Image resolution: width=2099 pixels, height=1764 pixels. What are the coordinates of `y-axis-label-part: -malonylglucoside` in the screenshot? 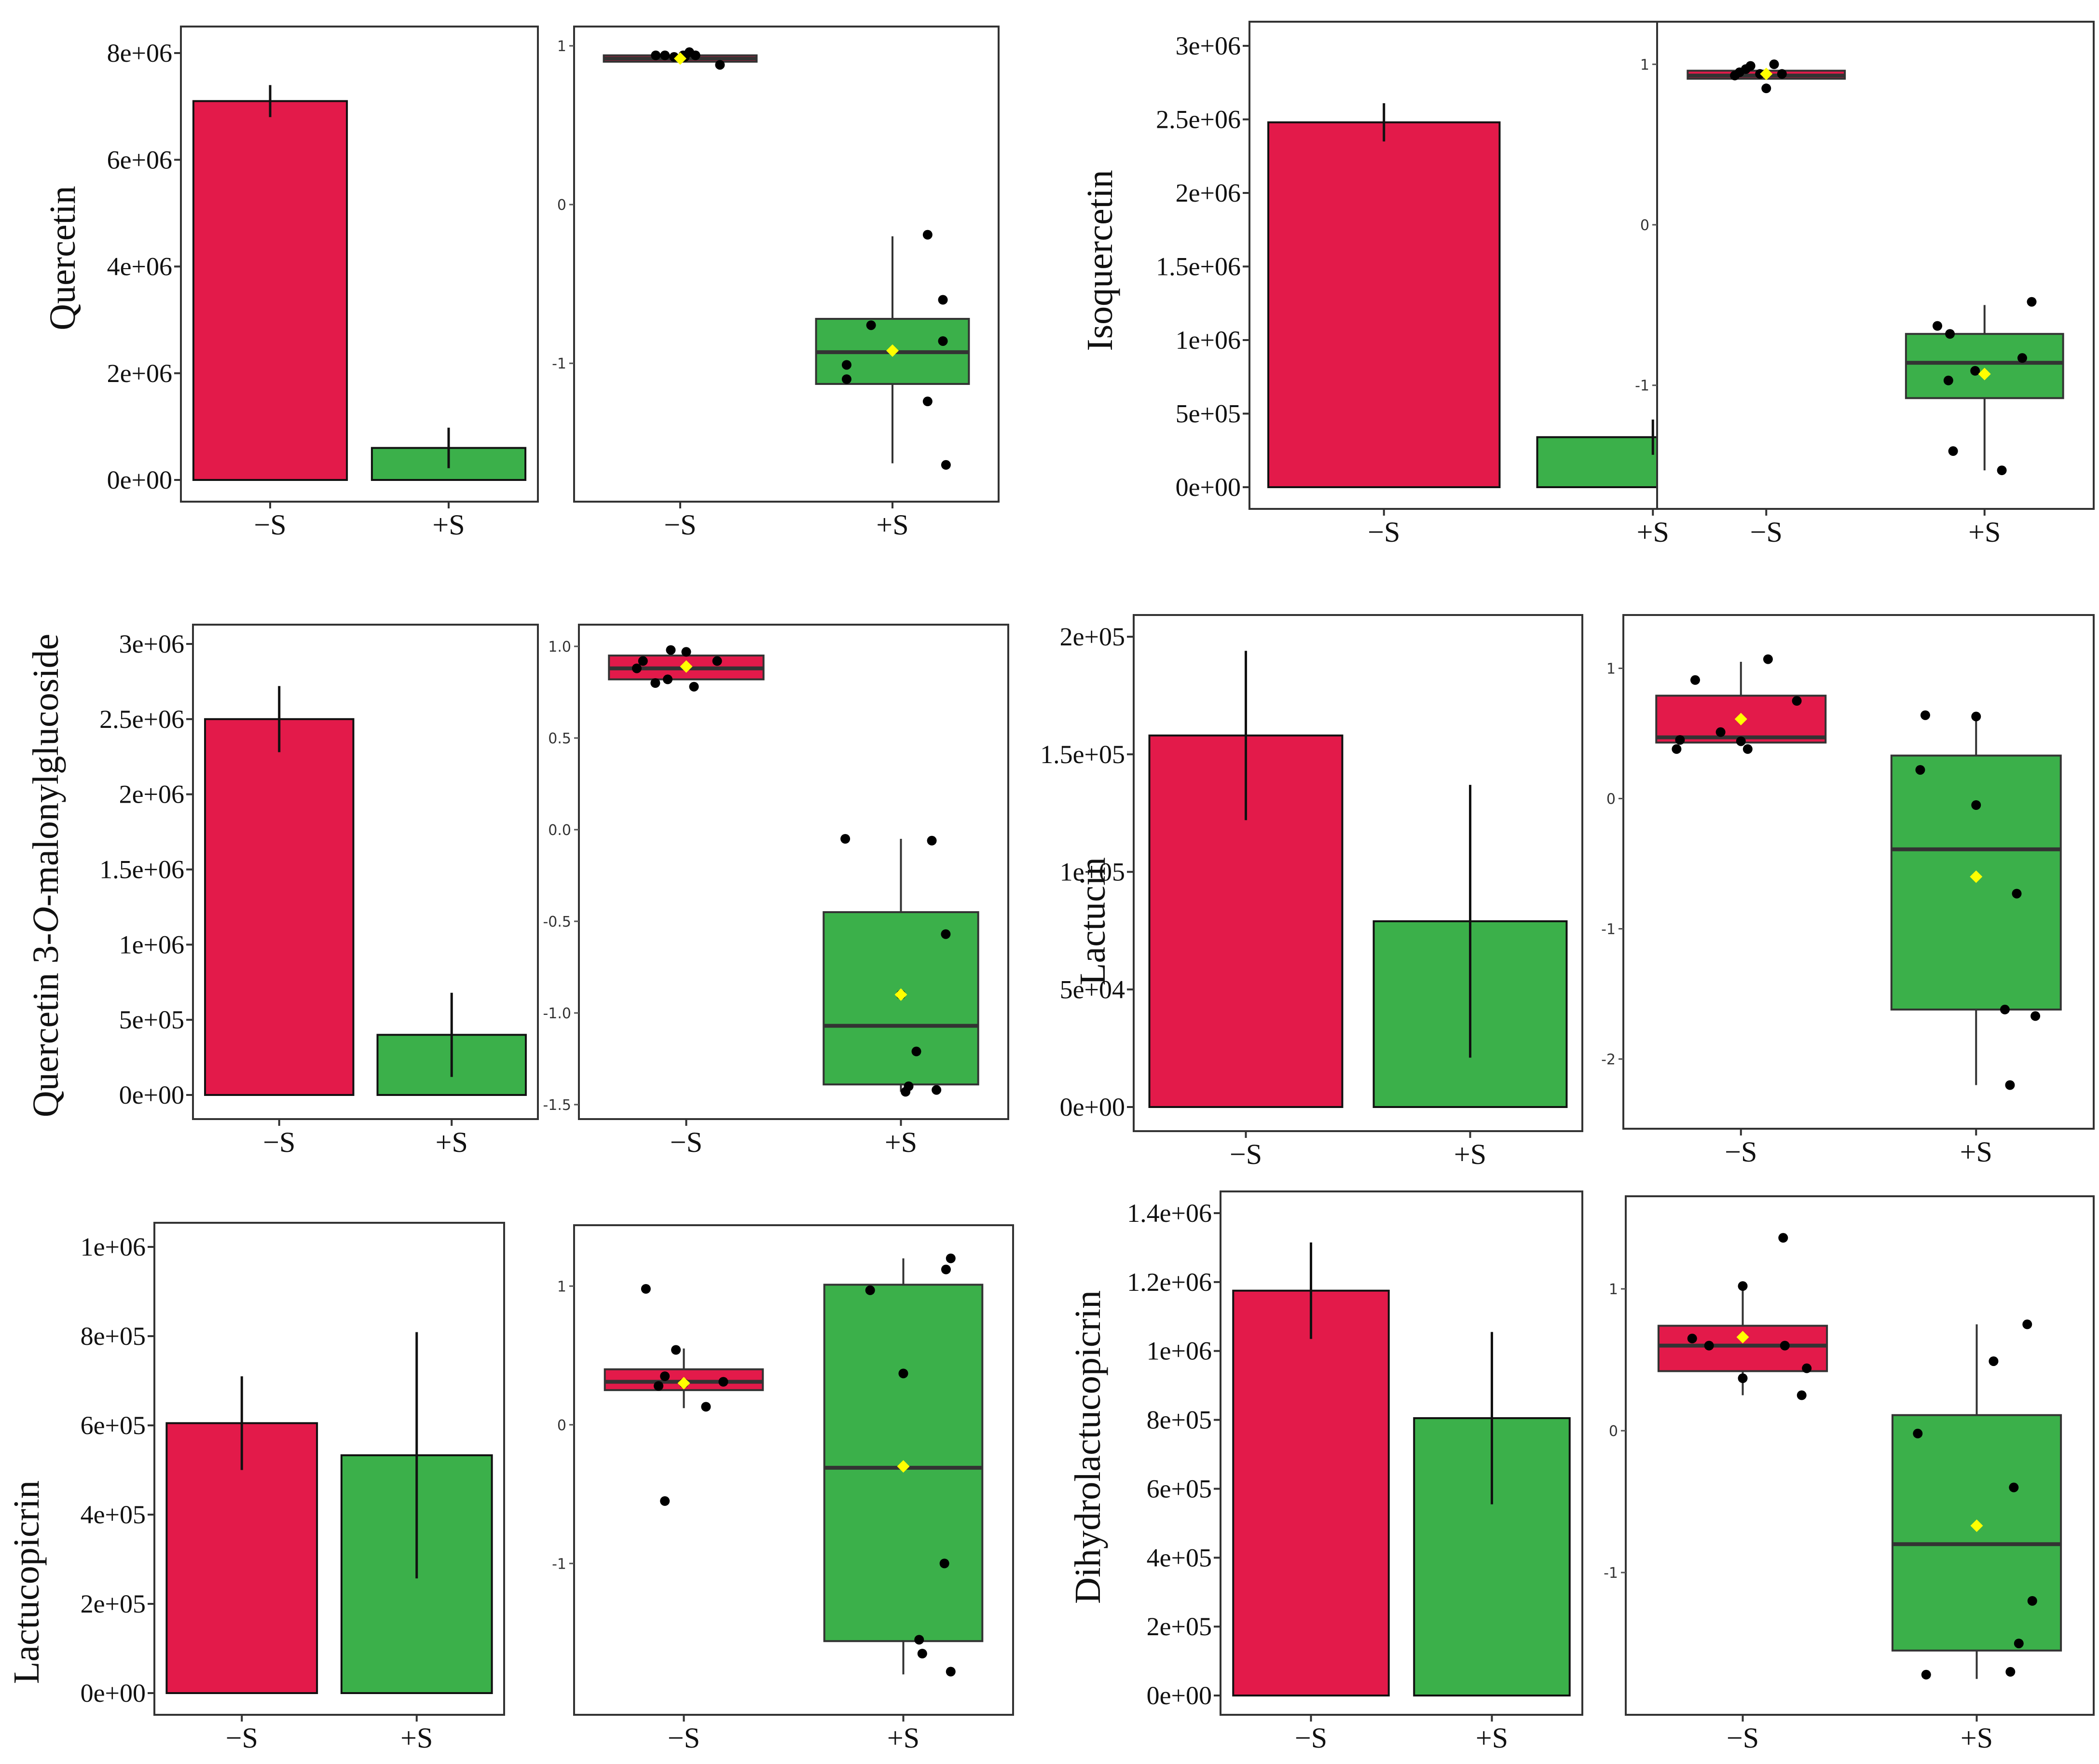 It's located at (46, 770).